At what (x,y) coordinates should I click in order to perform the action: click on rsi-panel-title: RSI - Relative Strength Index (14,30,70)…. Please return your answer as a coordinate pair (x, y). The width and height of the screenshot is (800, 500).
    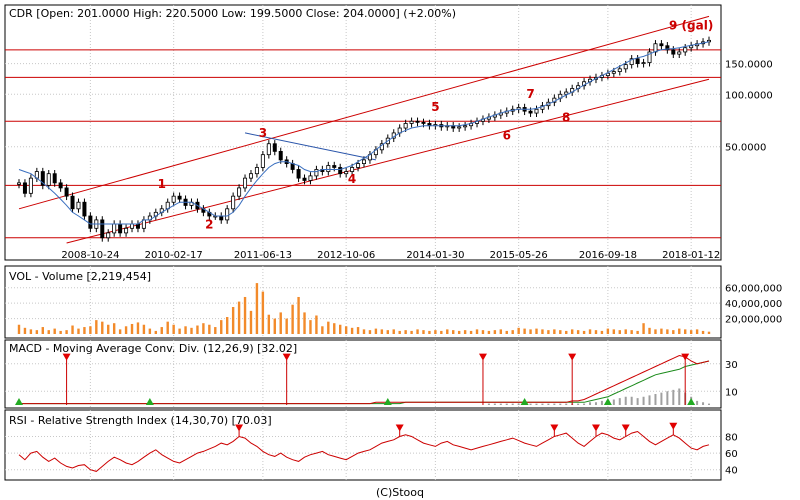
    Looking at the image, I should click on (140, 420).